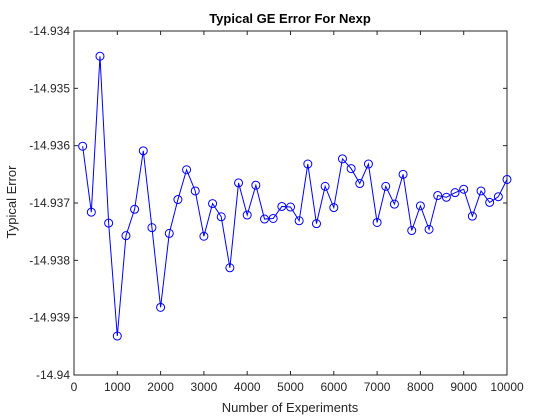  What do you see at coordinates (204, 387) in the screenshot?
I see `x-tick-label: 3000` at bounding box center [204, 387].